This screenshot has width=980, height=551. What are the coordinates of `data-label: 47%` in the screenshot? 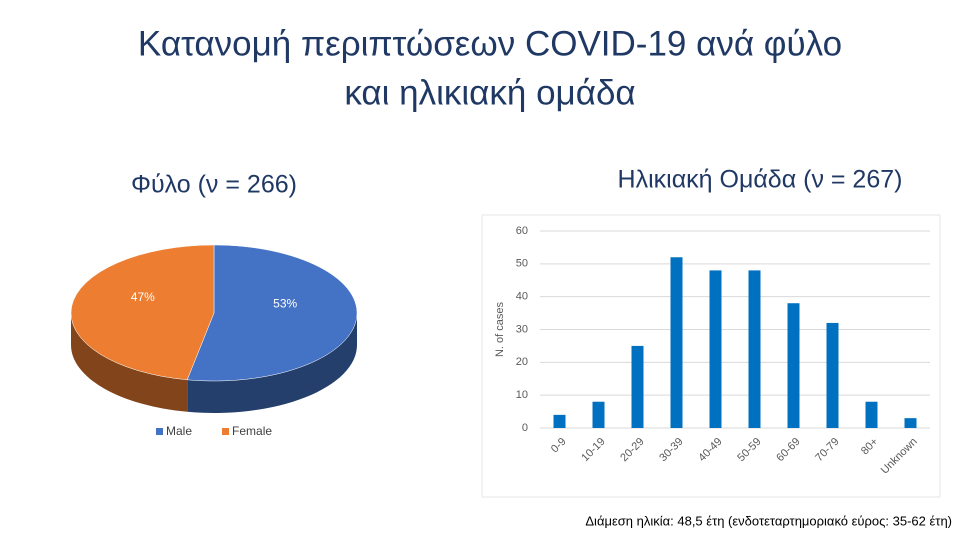 It's located at (143, 297).